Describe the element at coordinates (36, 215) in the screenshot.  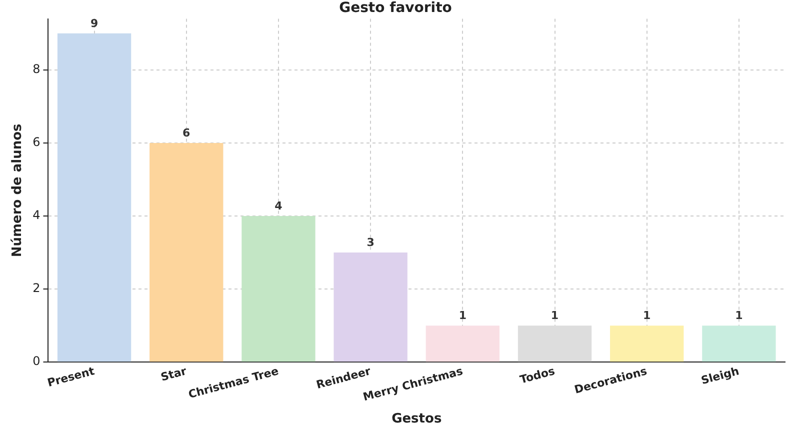
I see `y-tick-label: 4` at that location.